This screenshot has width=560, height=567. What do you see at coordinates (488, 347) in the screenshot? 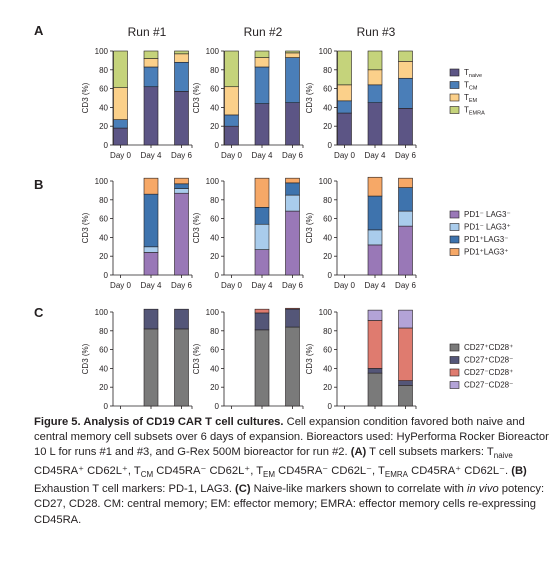
I see `legend-label: CD27⁺CD28⁺` at bounding box center [488, 347].